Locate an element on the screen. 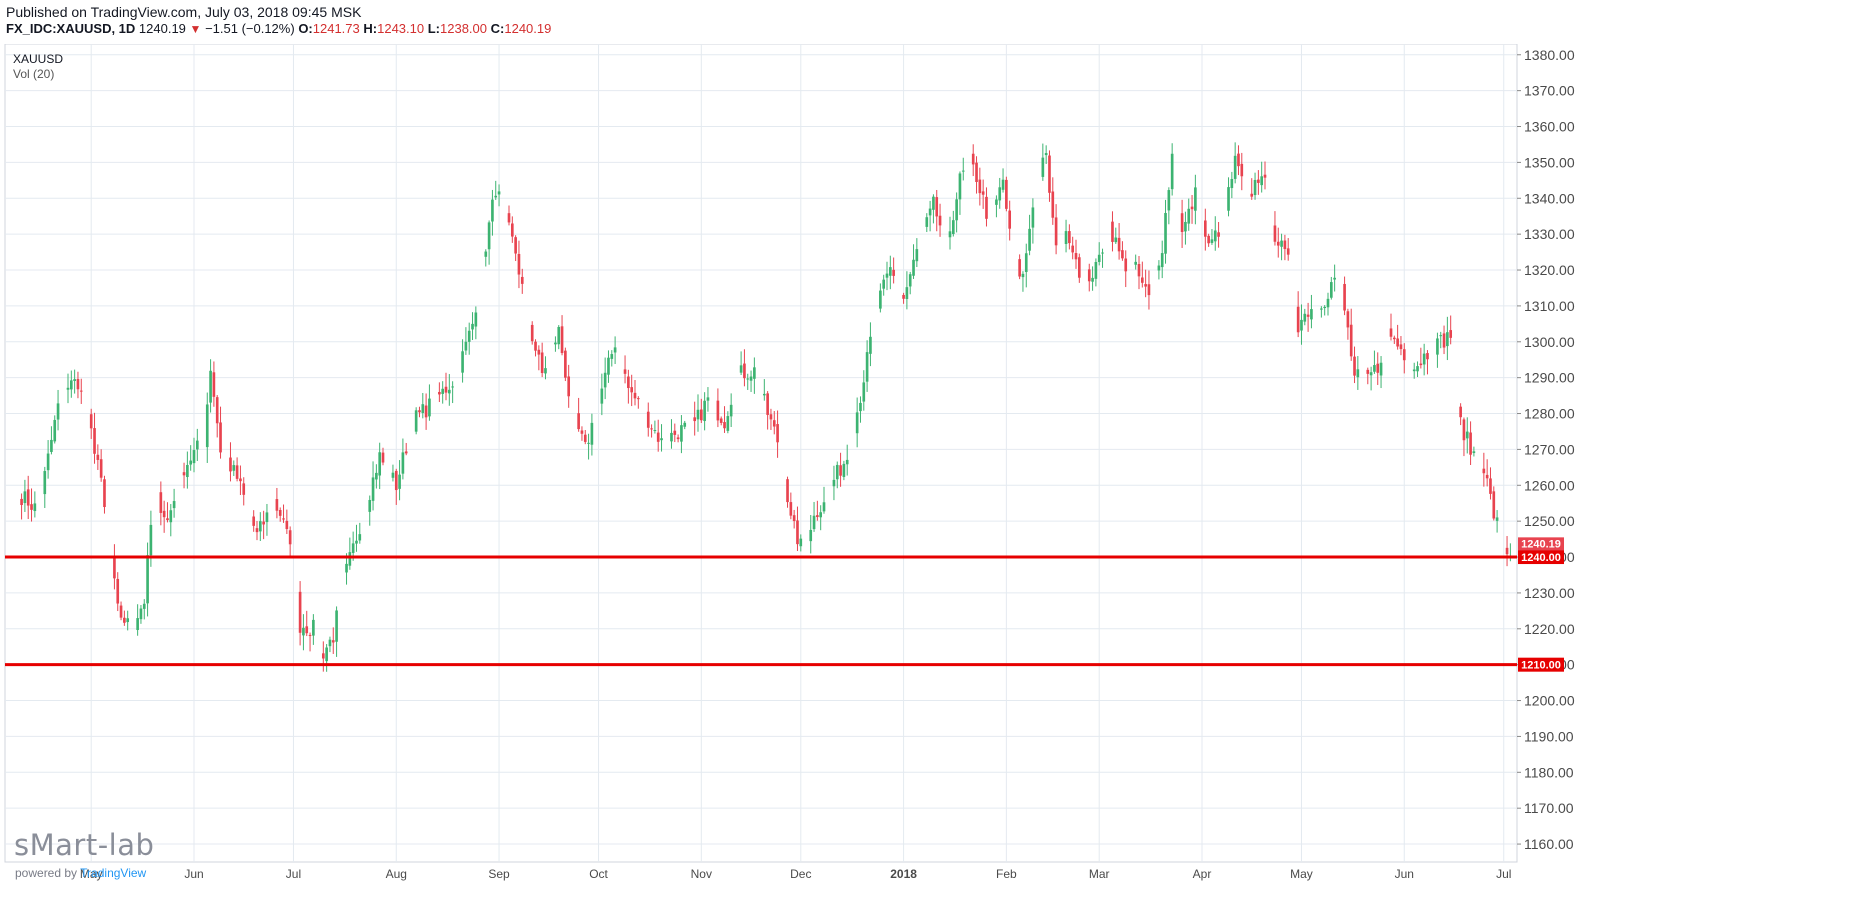 The width and height of the screenshot is (1855, 917). y-tick-label: 1290.00 is located at coordinates (1549, 378).